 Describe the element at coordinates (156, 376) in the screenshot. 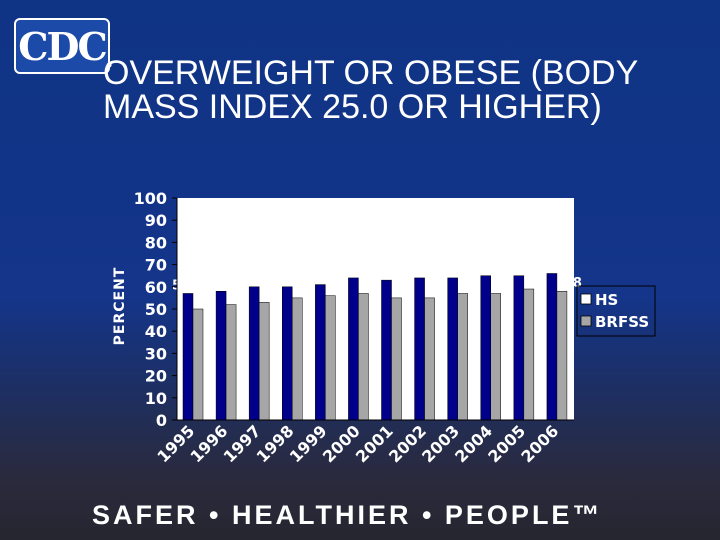

I see `y-tick-label: 20` at that location.